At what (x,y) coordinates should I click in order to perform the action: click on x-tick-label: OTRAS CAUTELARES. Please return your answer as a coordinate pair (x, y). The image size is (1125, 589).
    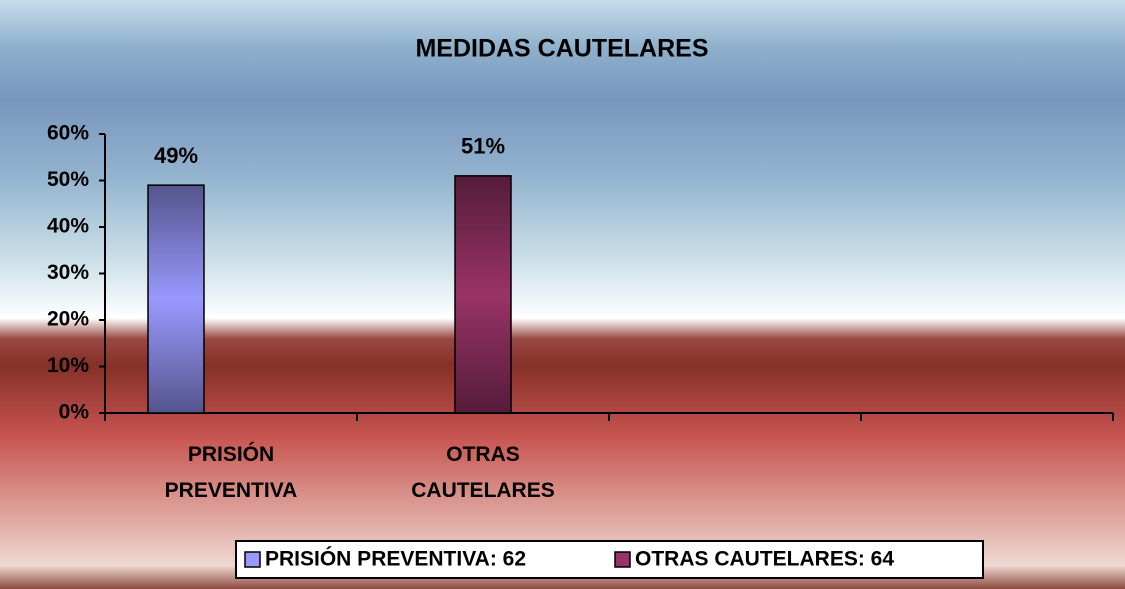
    Looking at the image, I should click on (483, 472).